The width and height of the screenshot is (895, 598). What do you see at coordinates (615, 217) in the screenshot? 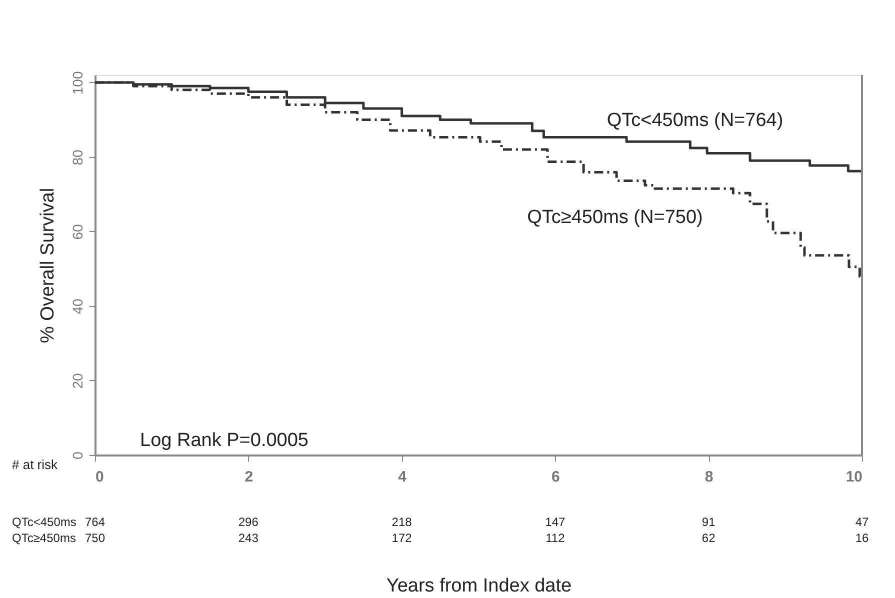
I see `series-label: QTc≥450ms (N=750)` at bounding box center [615, 217].